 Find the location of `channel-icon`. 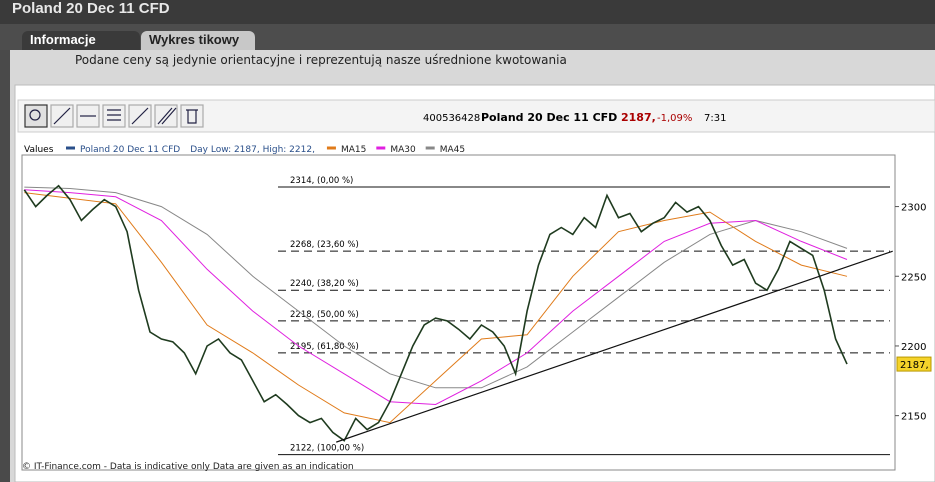

channel-icon is located at coordinates (167, 116).